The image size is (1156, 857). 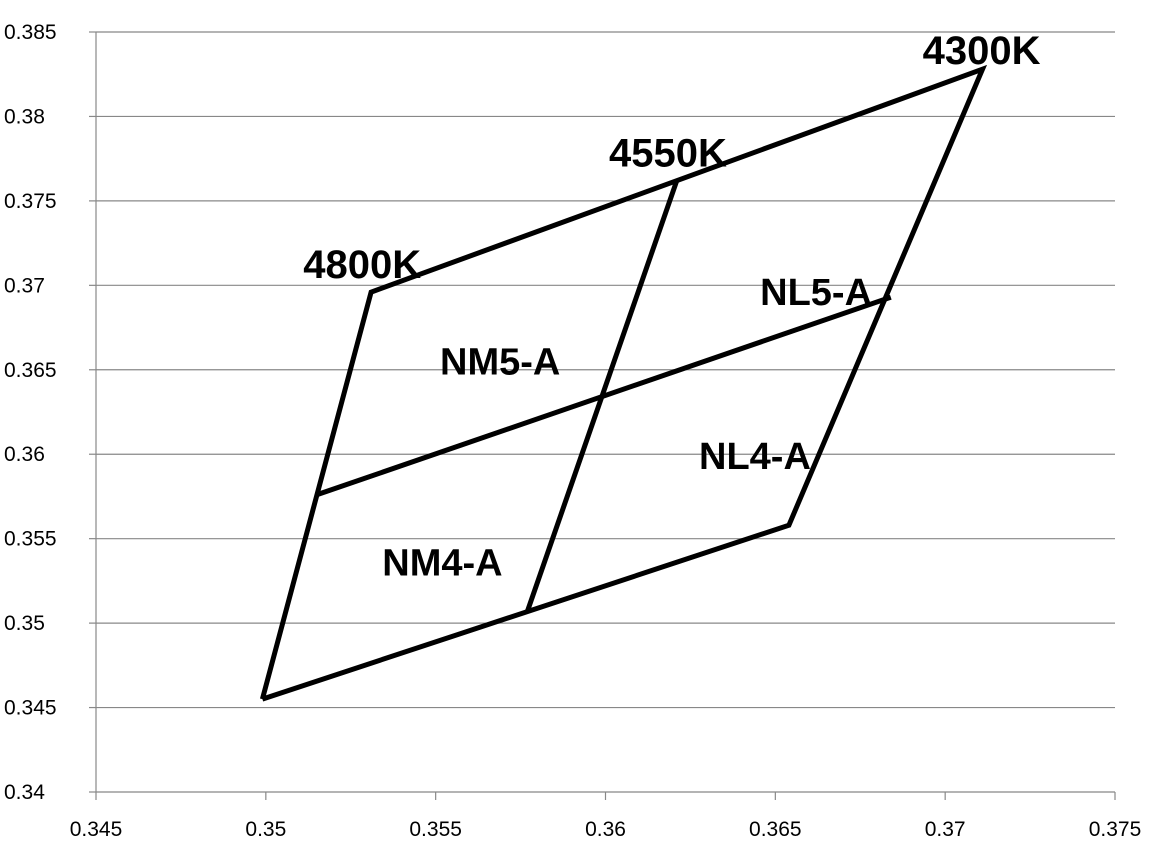 I want to click on x-tick-label: 0.365, so click(x=775, y=829).